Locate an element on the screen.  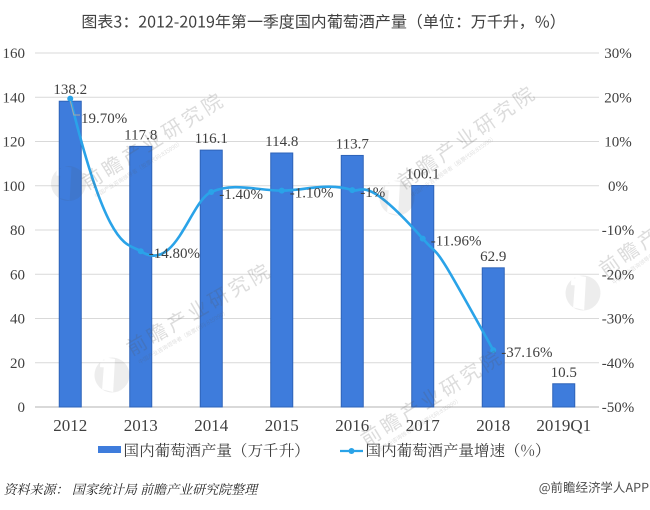
svg-text: 资料来源： 国家统计局 前瞻产业研究院整理 is located at coordinates (132, 488).